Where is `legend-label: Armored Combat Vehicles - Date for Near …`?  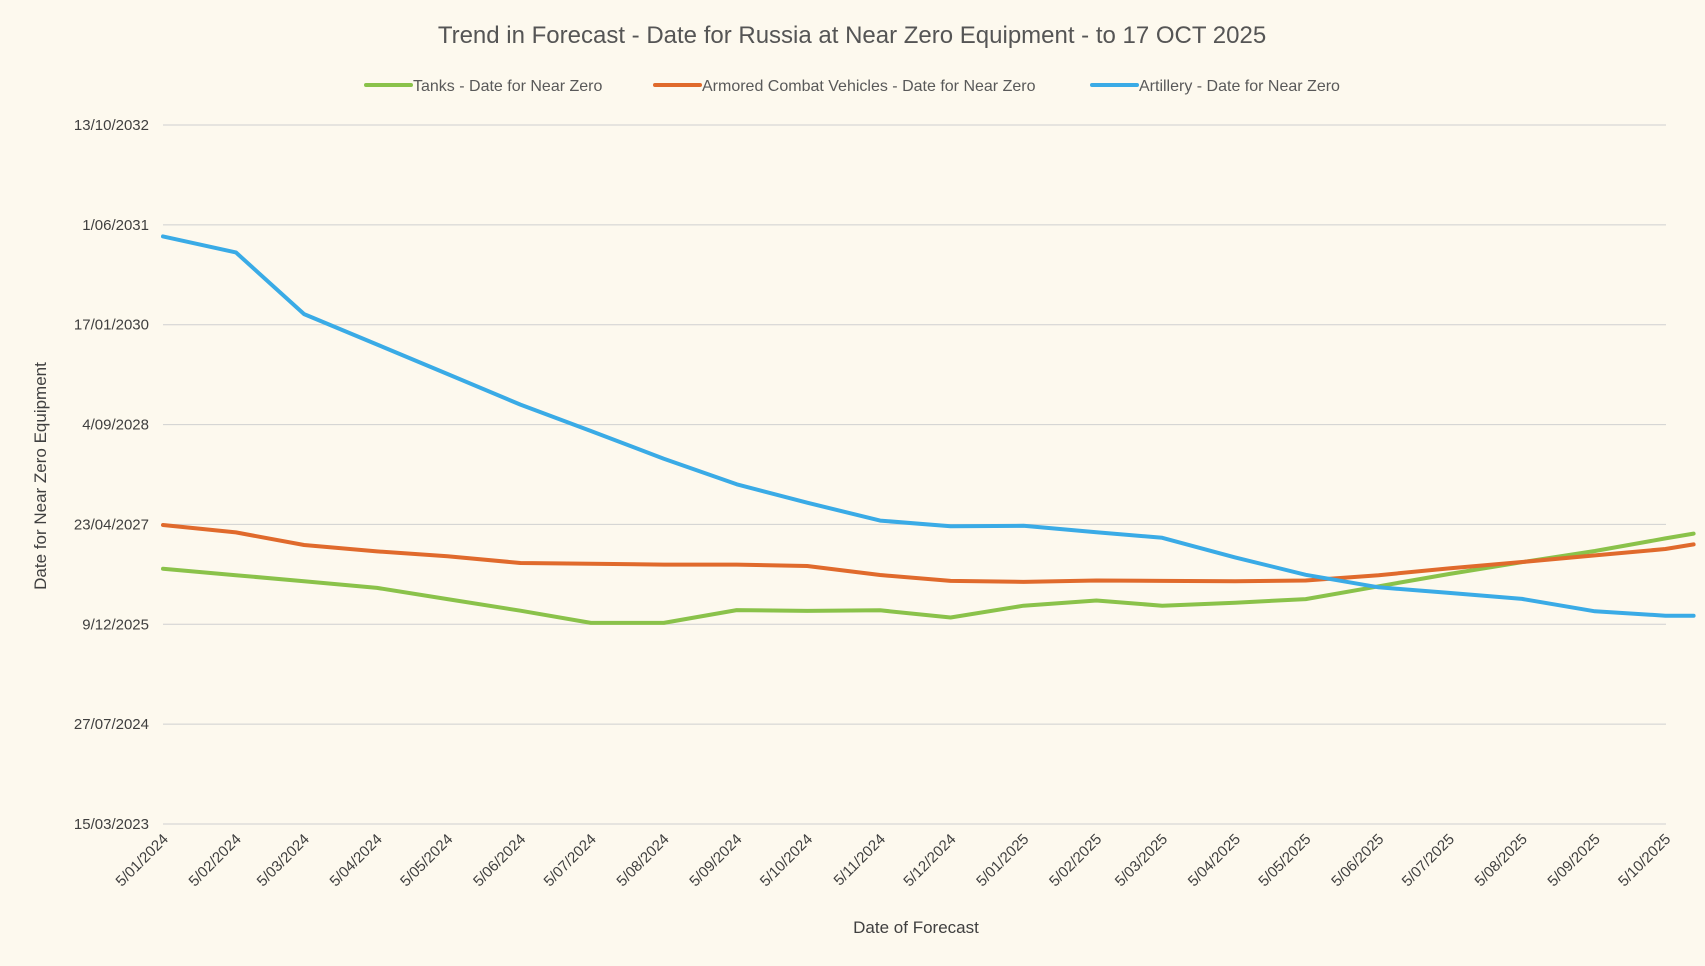
legend-label: Armored Combat Vehicles - Date for Near … is located at coordinates (869, 86).